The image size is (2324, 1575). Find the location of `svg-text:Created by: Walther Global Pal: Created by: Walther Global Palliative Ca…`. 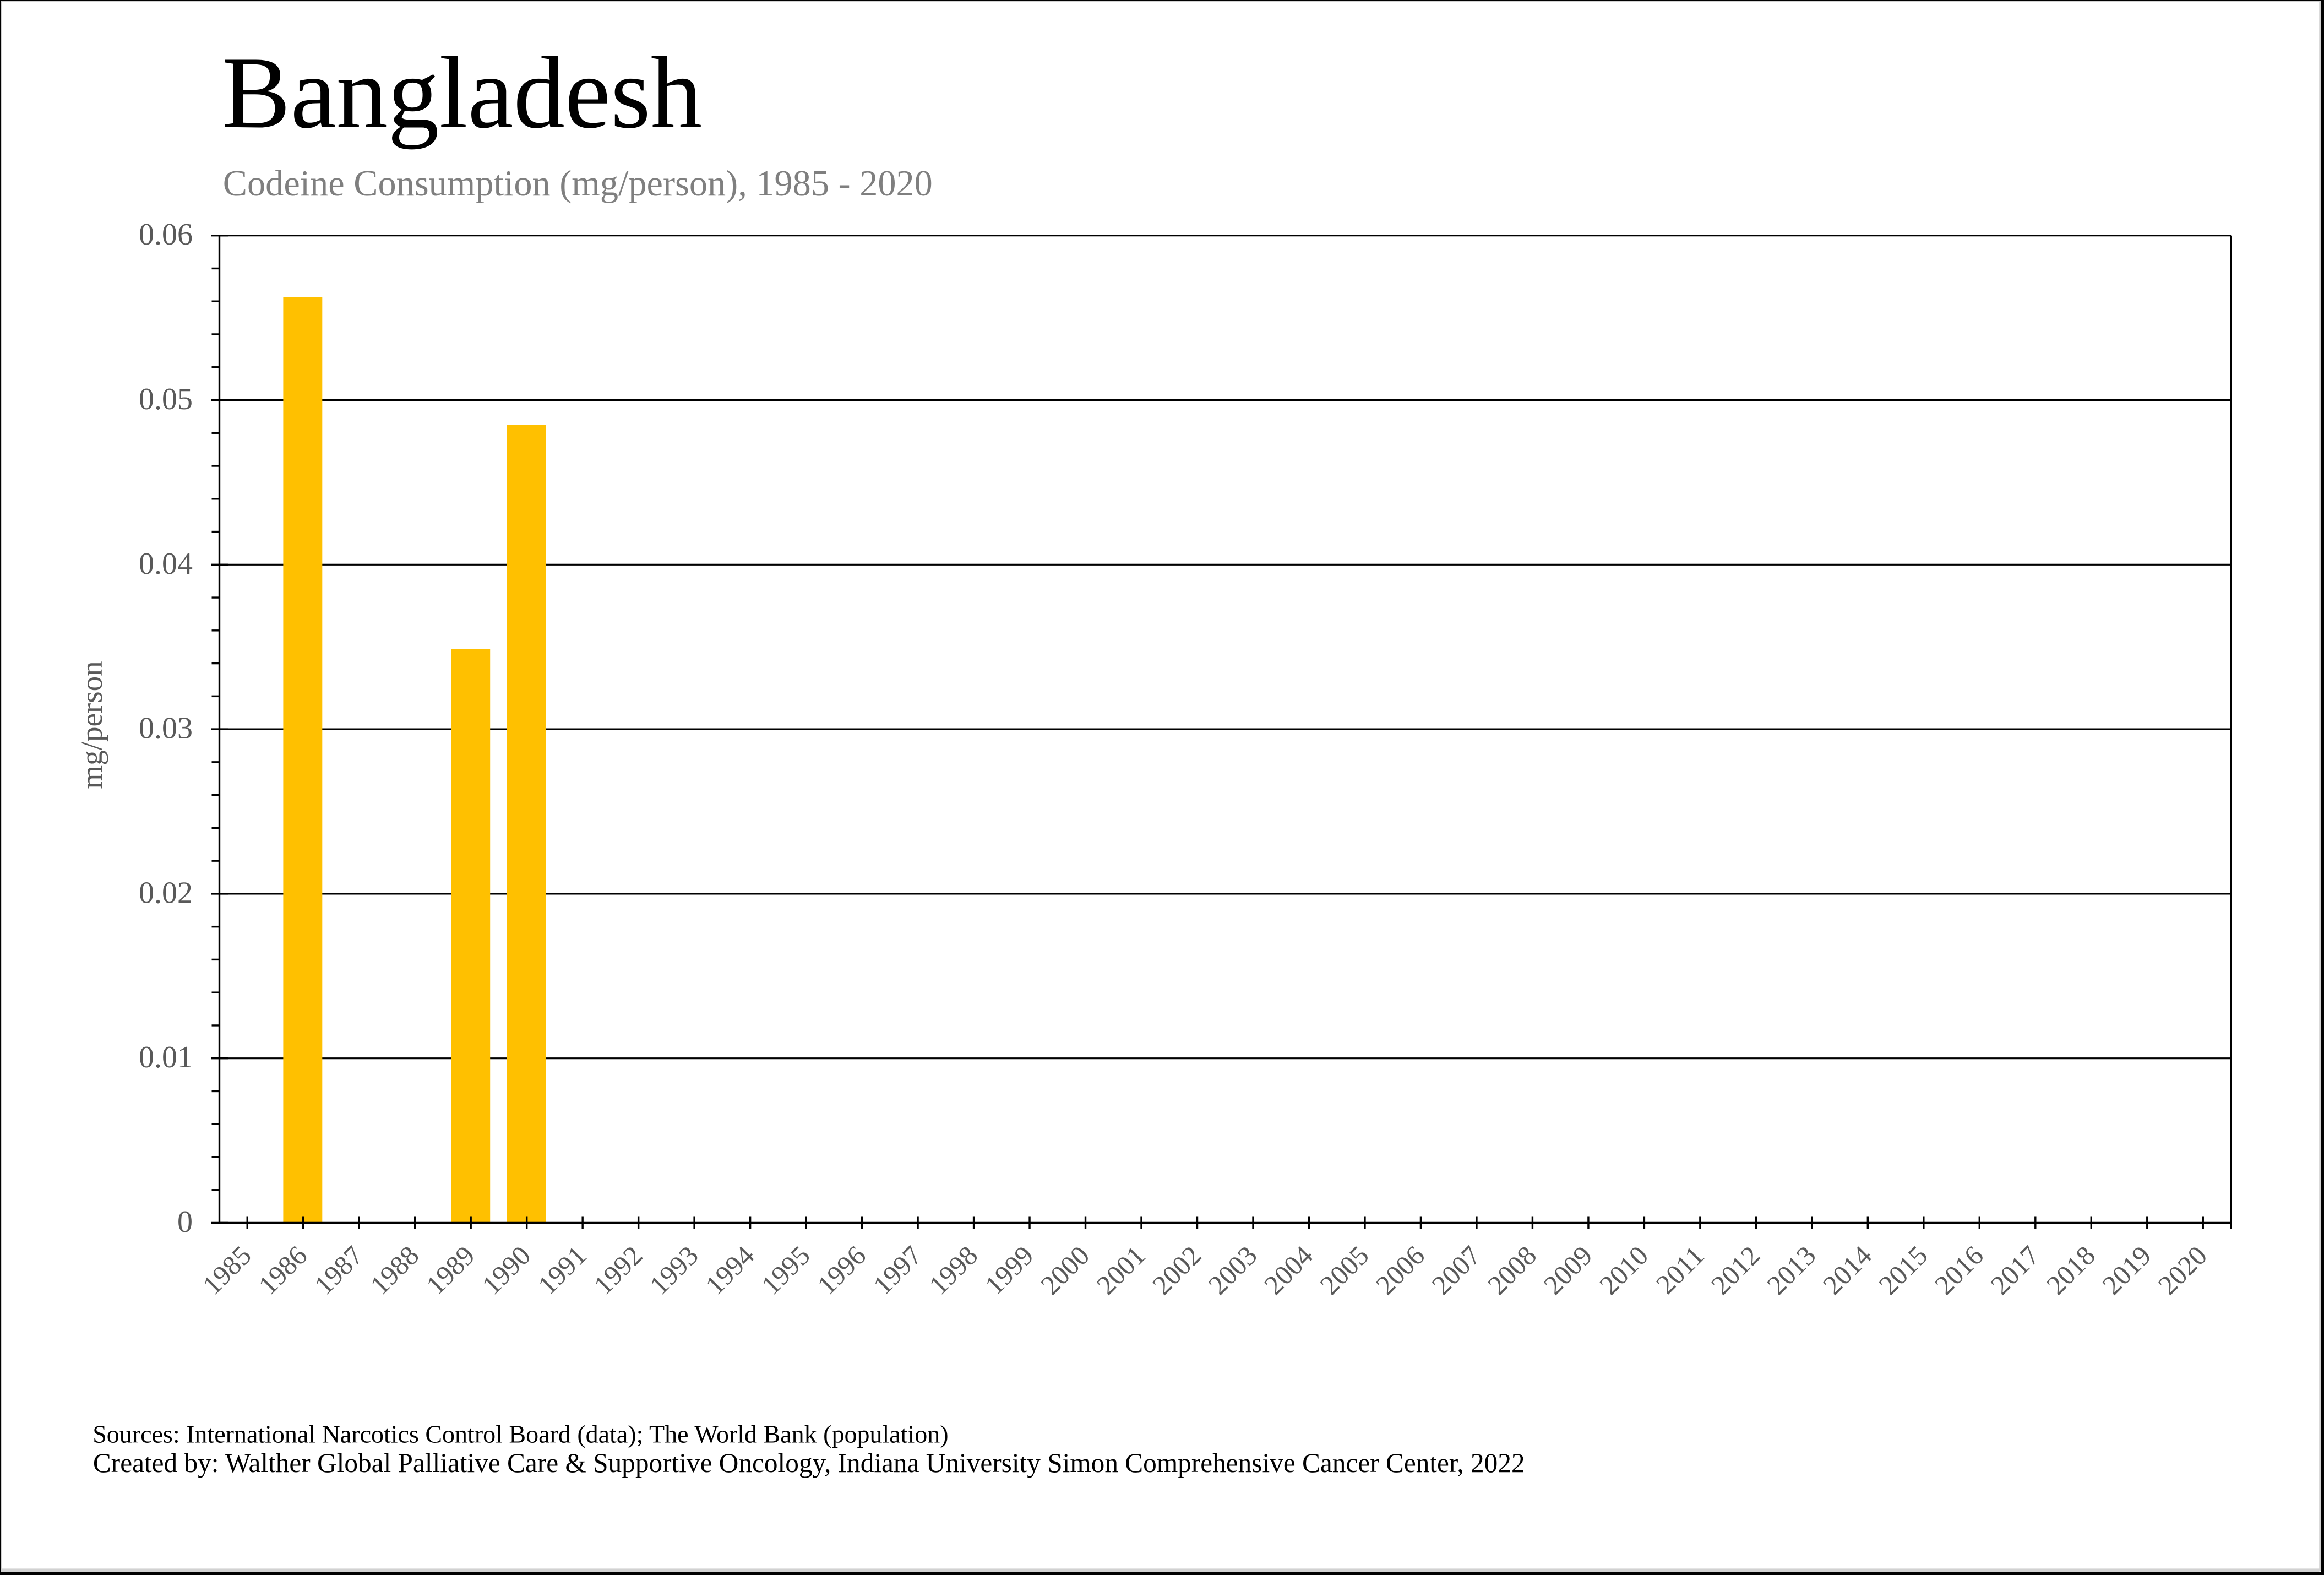

svg-text:Created by: Walther Global Pal: Created by: Walther Global Palliative Ca… is located at coordinates (809, 1463).